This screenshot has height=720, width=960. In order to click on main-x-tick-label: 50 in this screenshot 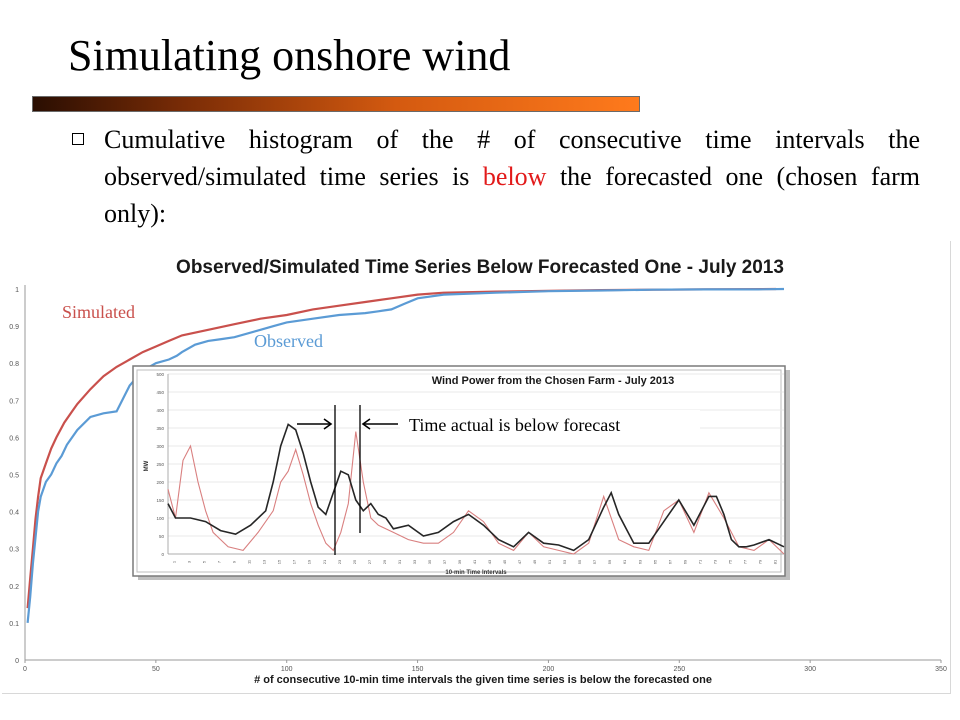, I will do `click(156, 669)`.